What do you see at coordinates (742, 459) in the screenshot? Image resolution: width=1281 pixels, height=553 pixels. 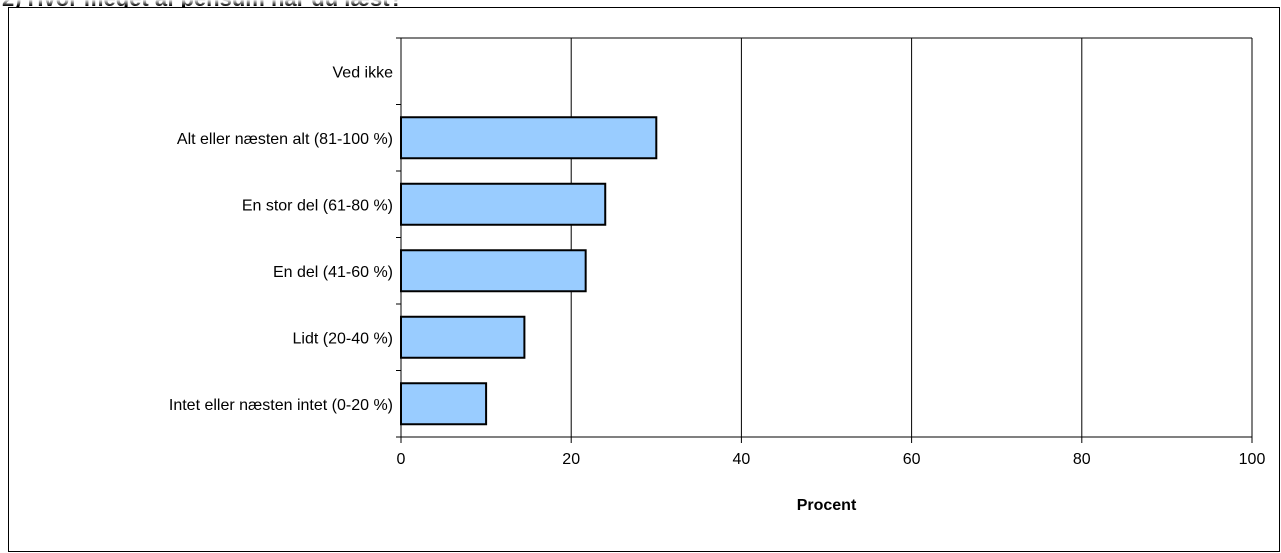 I see `x-tick-label: 40` at bounding box center [742, 459].